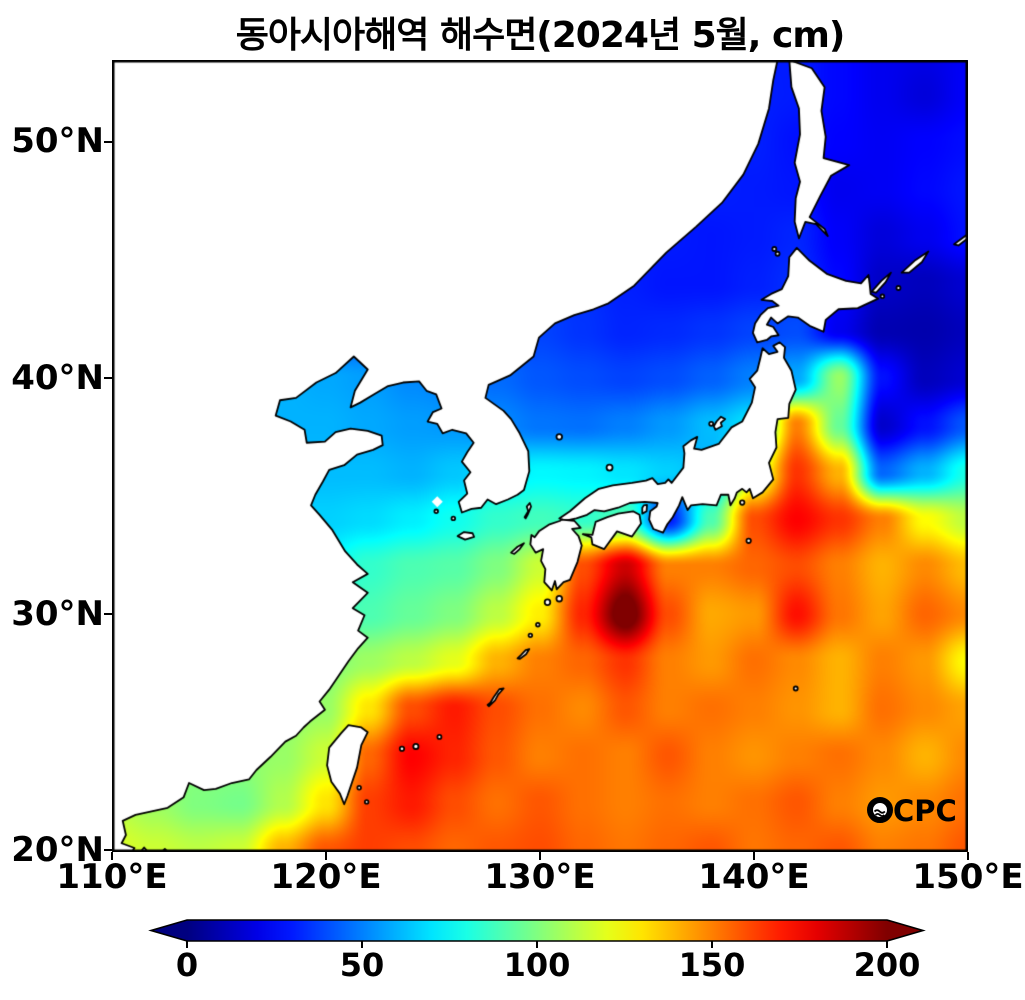 This screenshot has width=1025, height=1000. I want to click on x-axis-label-130e: 130°E, so click(540, 877).